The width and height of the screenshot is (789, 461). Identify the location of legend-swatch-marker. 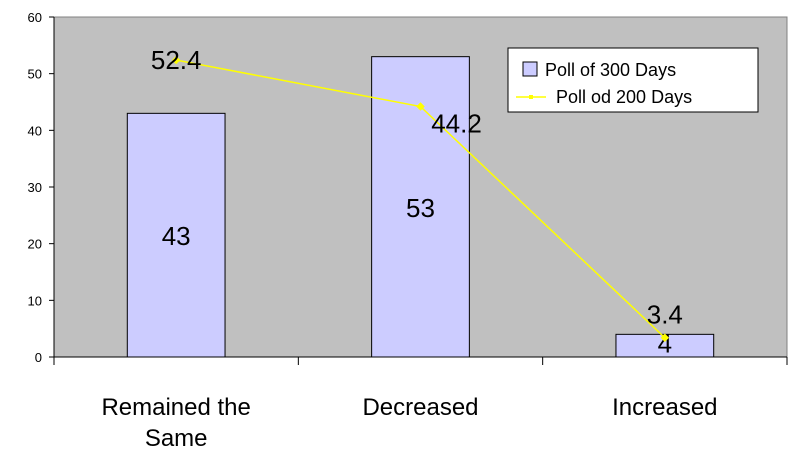
(531, 97).